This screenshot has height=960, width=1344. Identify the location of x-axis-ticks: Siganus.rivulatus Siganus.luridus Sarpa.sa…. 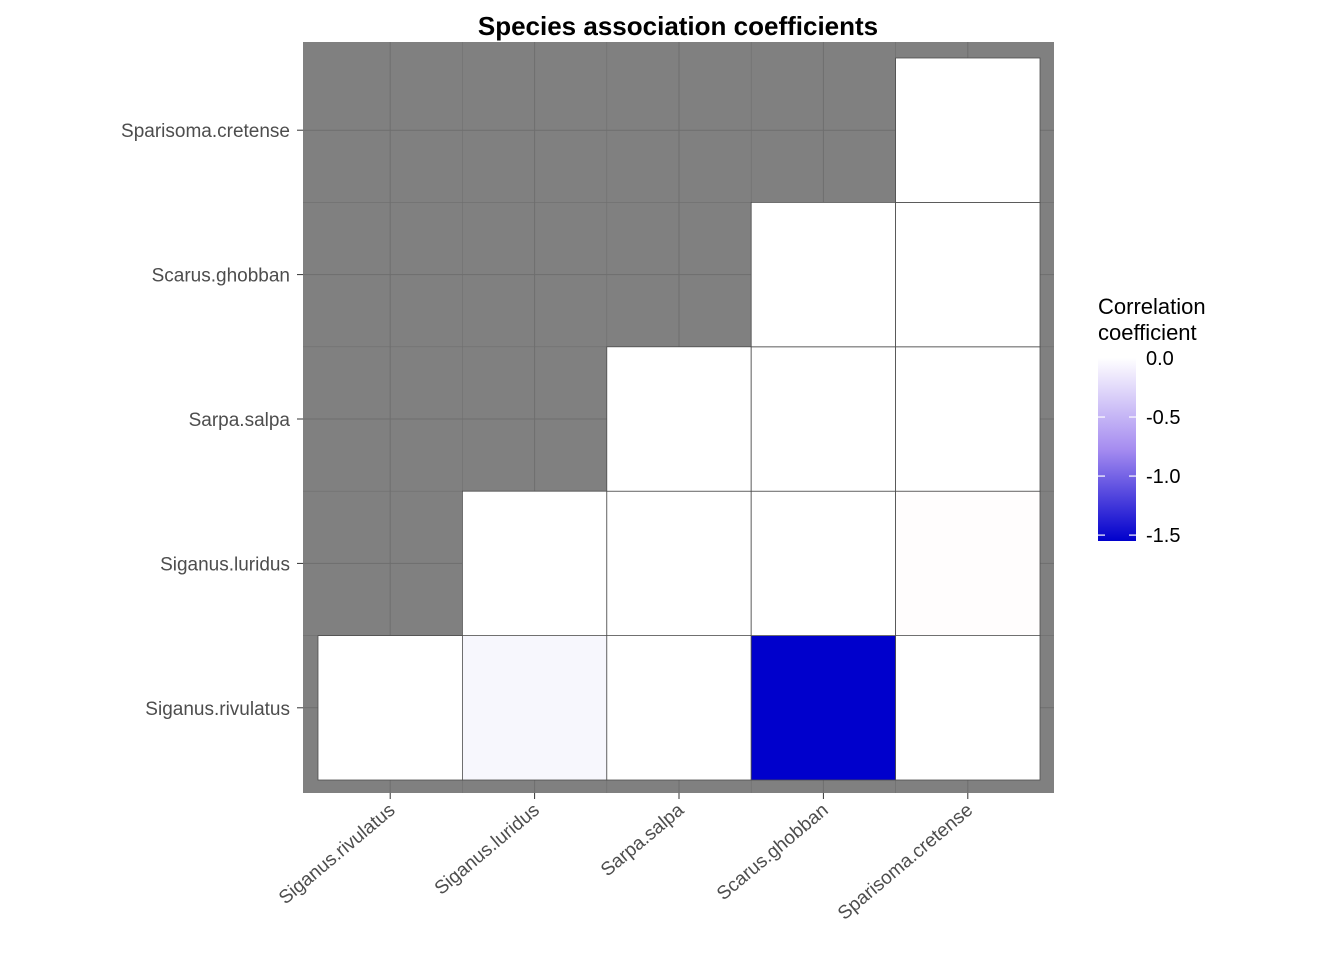
(626, 858).